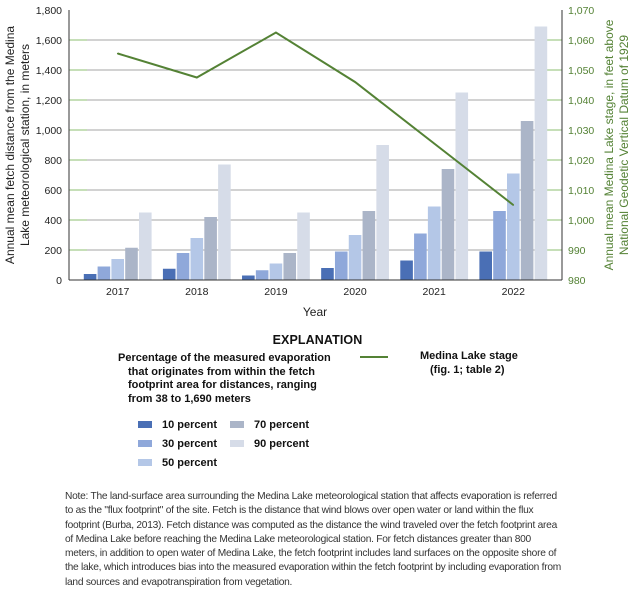 The height and width of the screenshot is (607, 635). I want to click on legend-swatch-30-percent, so click(145, 443).